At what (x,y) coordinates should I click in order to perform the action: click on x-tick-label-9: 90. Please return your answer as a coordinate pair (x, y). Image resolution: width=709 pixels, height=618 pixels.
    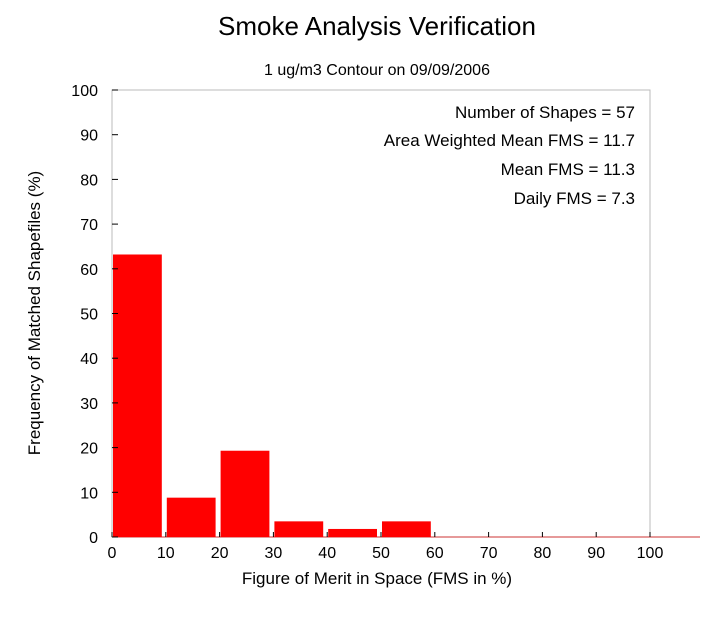
    Looking at the image, I should click on (596, 553).